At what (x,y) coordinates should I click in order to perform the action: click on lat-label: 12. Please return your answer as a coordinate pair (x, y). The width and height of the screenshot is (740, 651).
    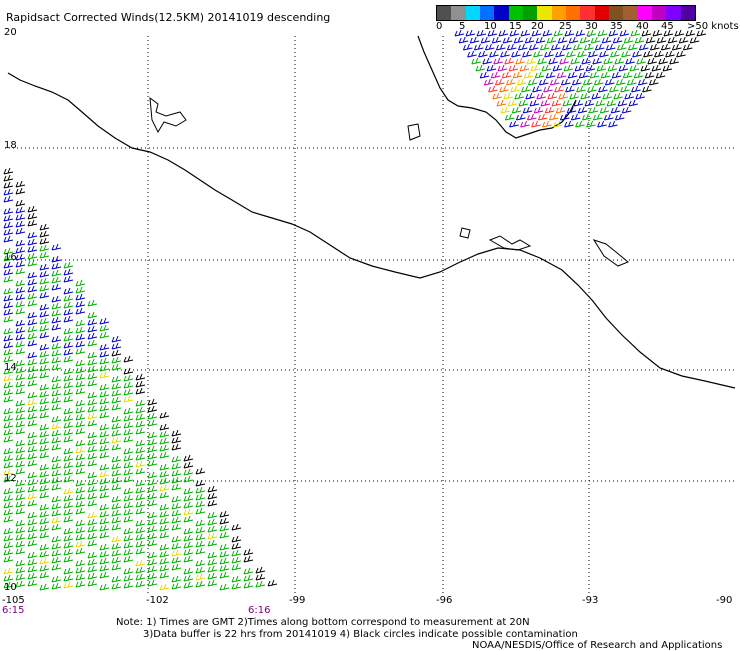
    Looking at the image, I should click on (10, 478).